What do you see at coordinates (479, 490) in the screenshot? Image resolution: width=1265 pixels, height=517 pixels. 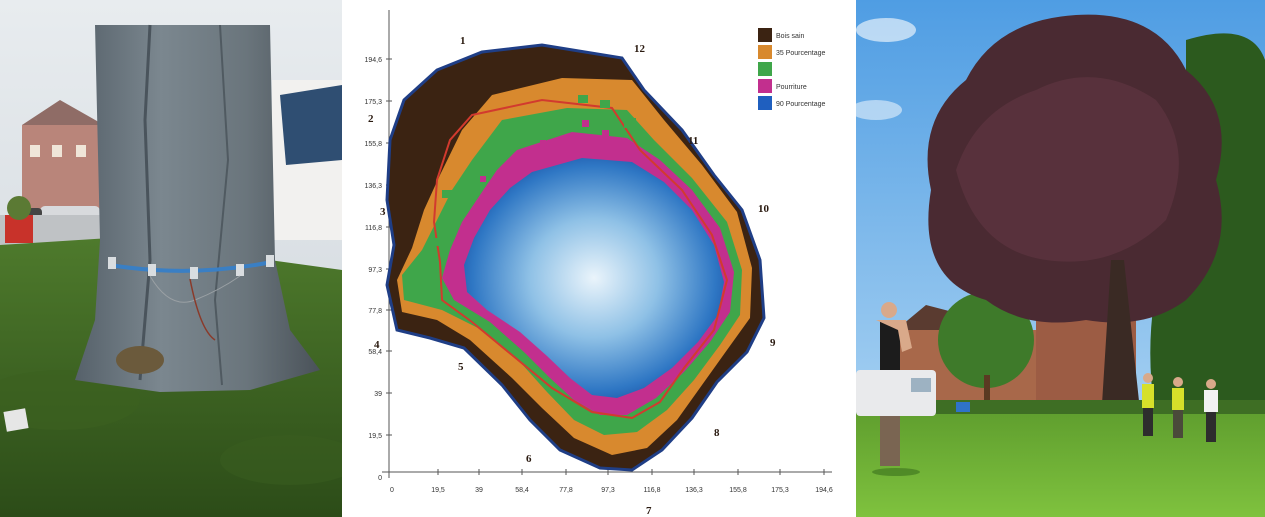 I see `x-tick-label: 39` at bounding box center [479, 490].